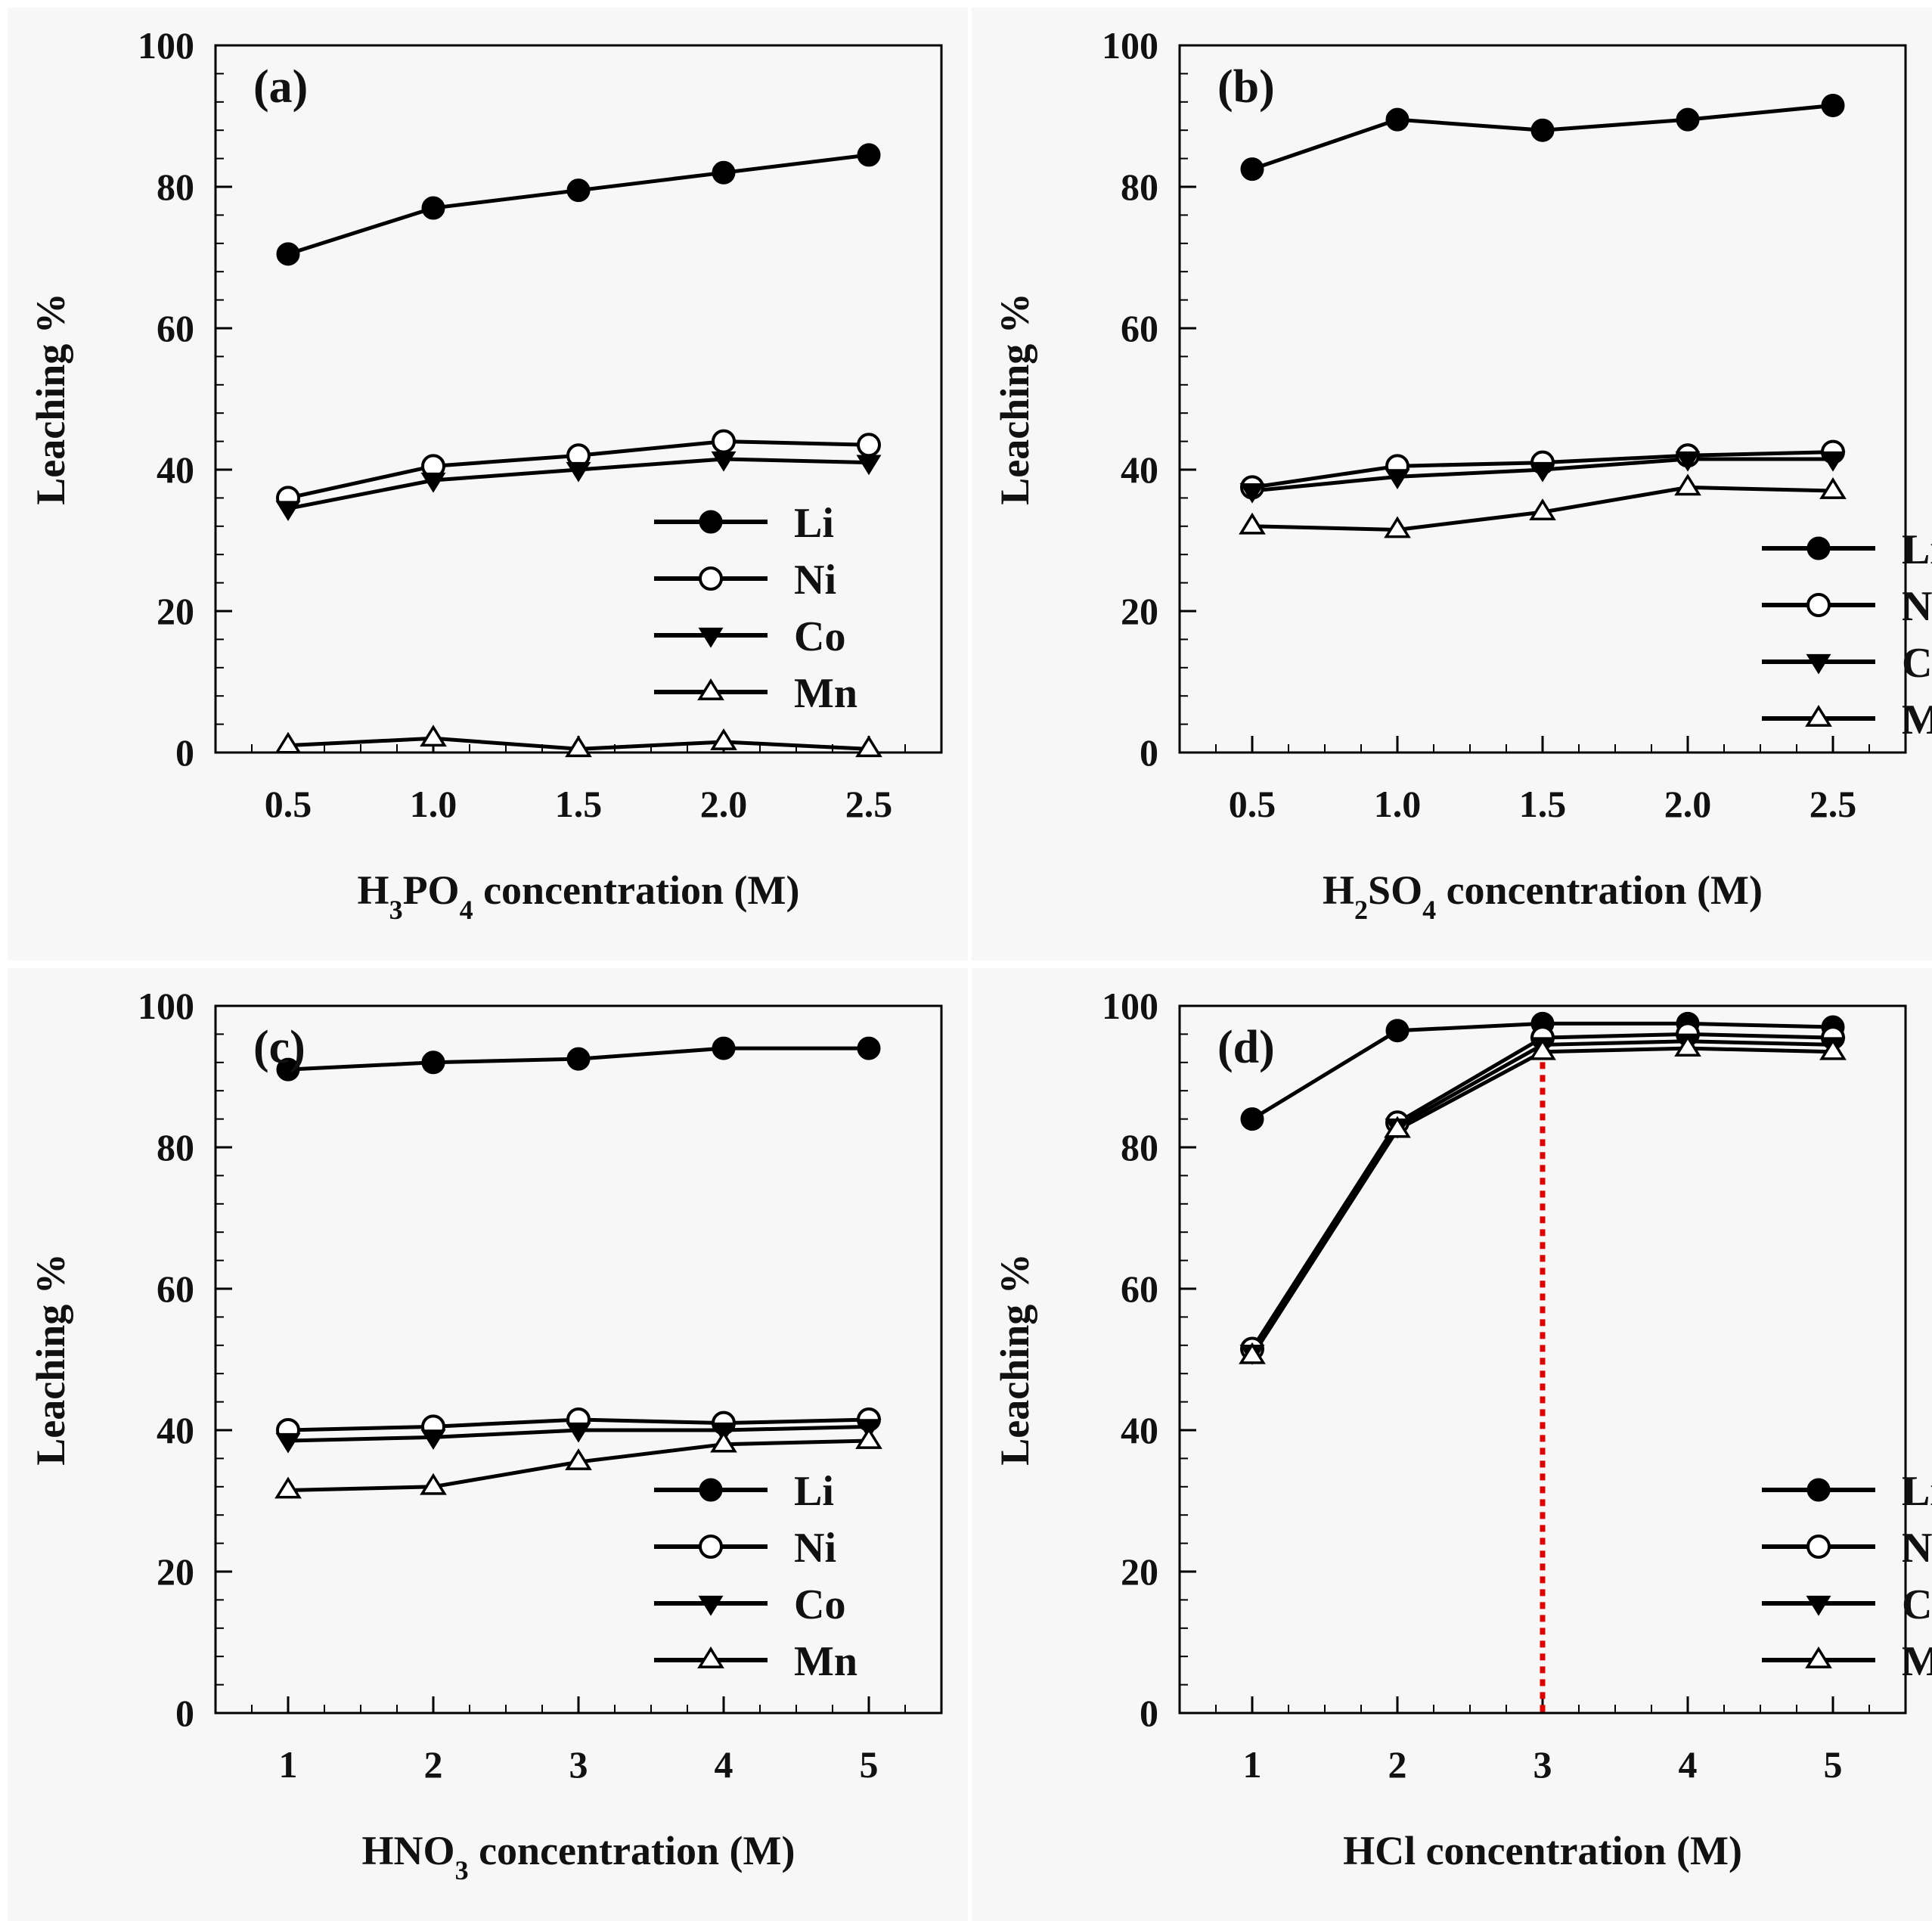 This screenshot has width=1932, height=1921. What do you see at coordinates (280, 87) in the screenshot?
I see `panel-label-a: (a)` at bounding box center [280, 87].